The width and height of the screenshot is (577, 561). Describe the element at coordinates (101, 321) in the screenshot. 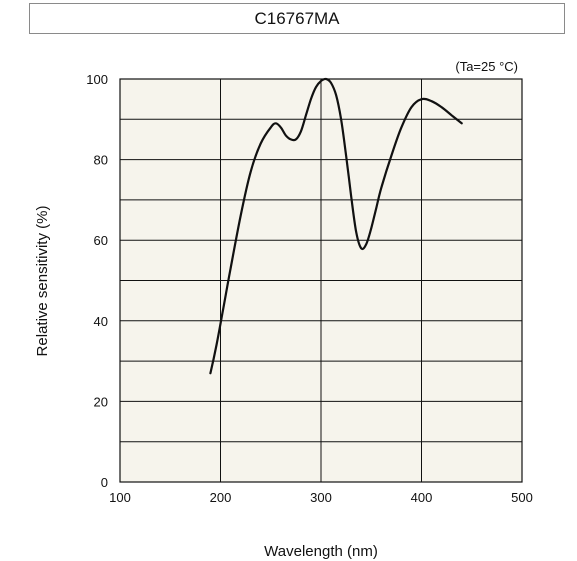

I see `y-tick-label: 40` at that location.